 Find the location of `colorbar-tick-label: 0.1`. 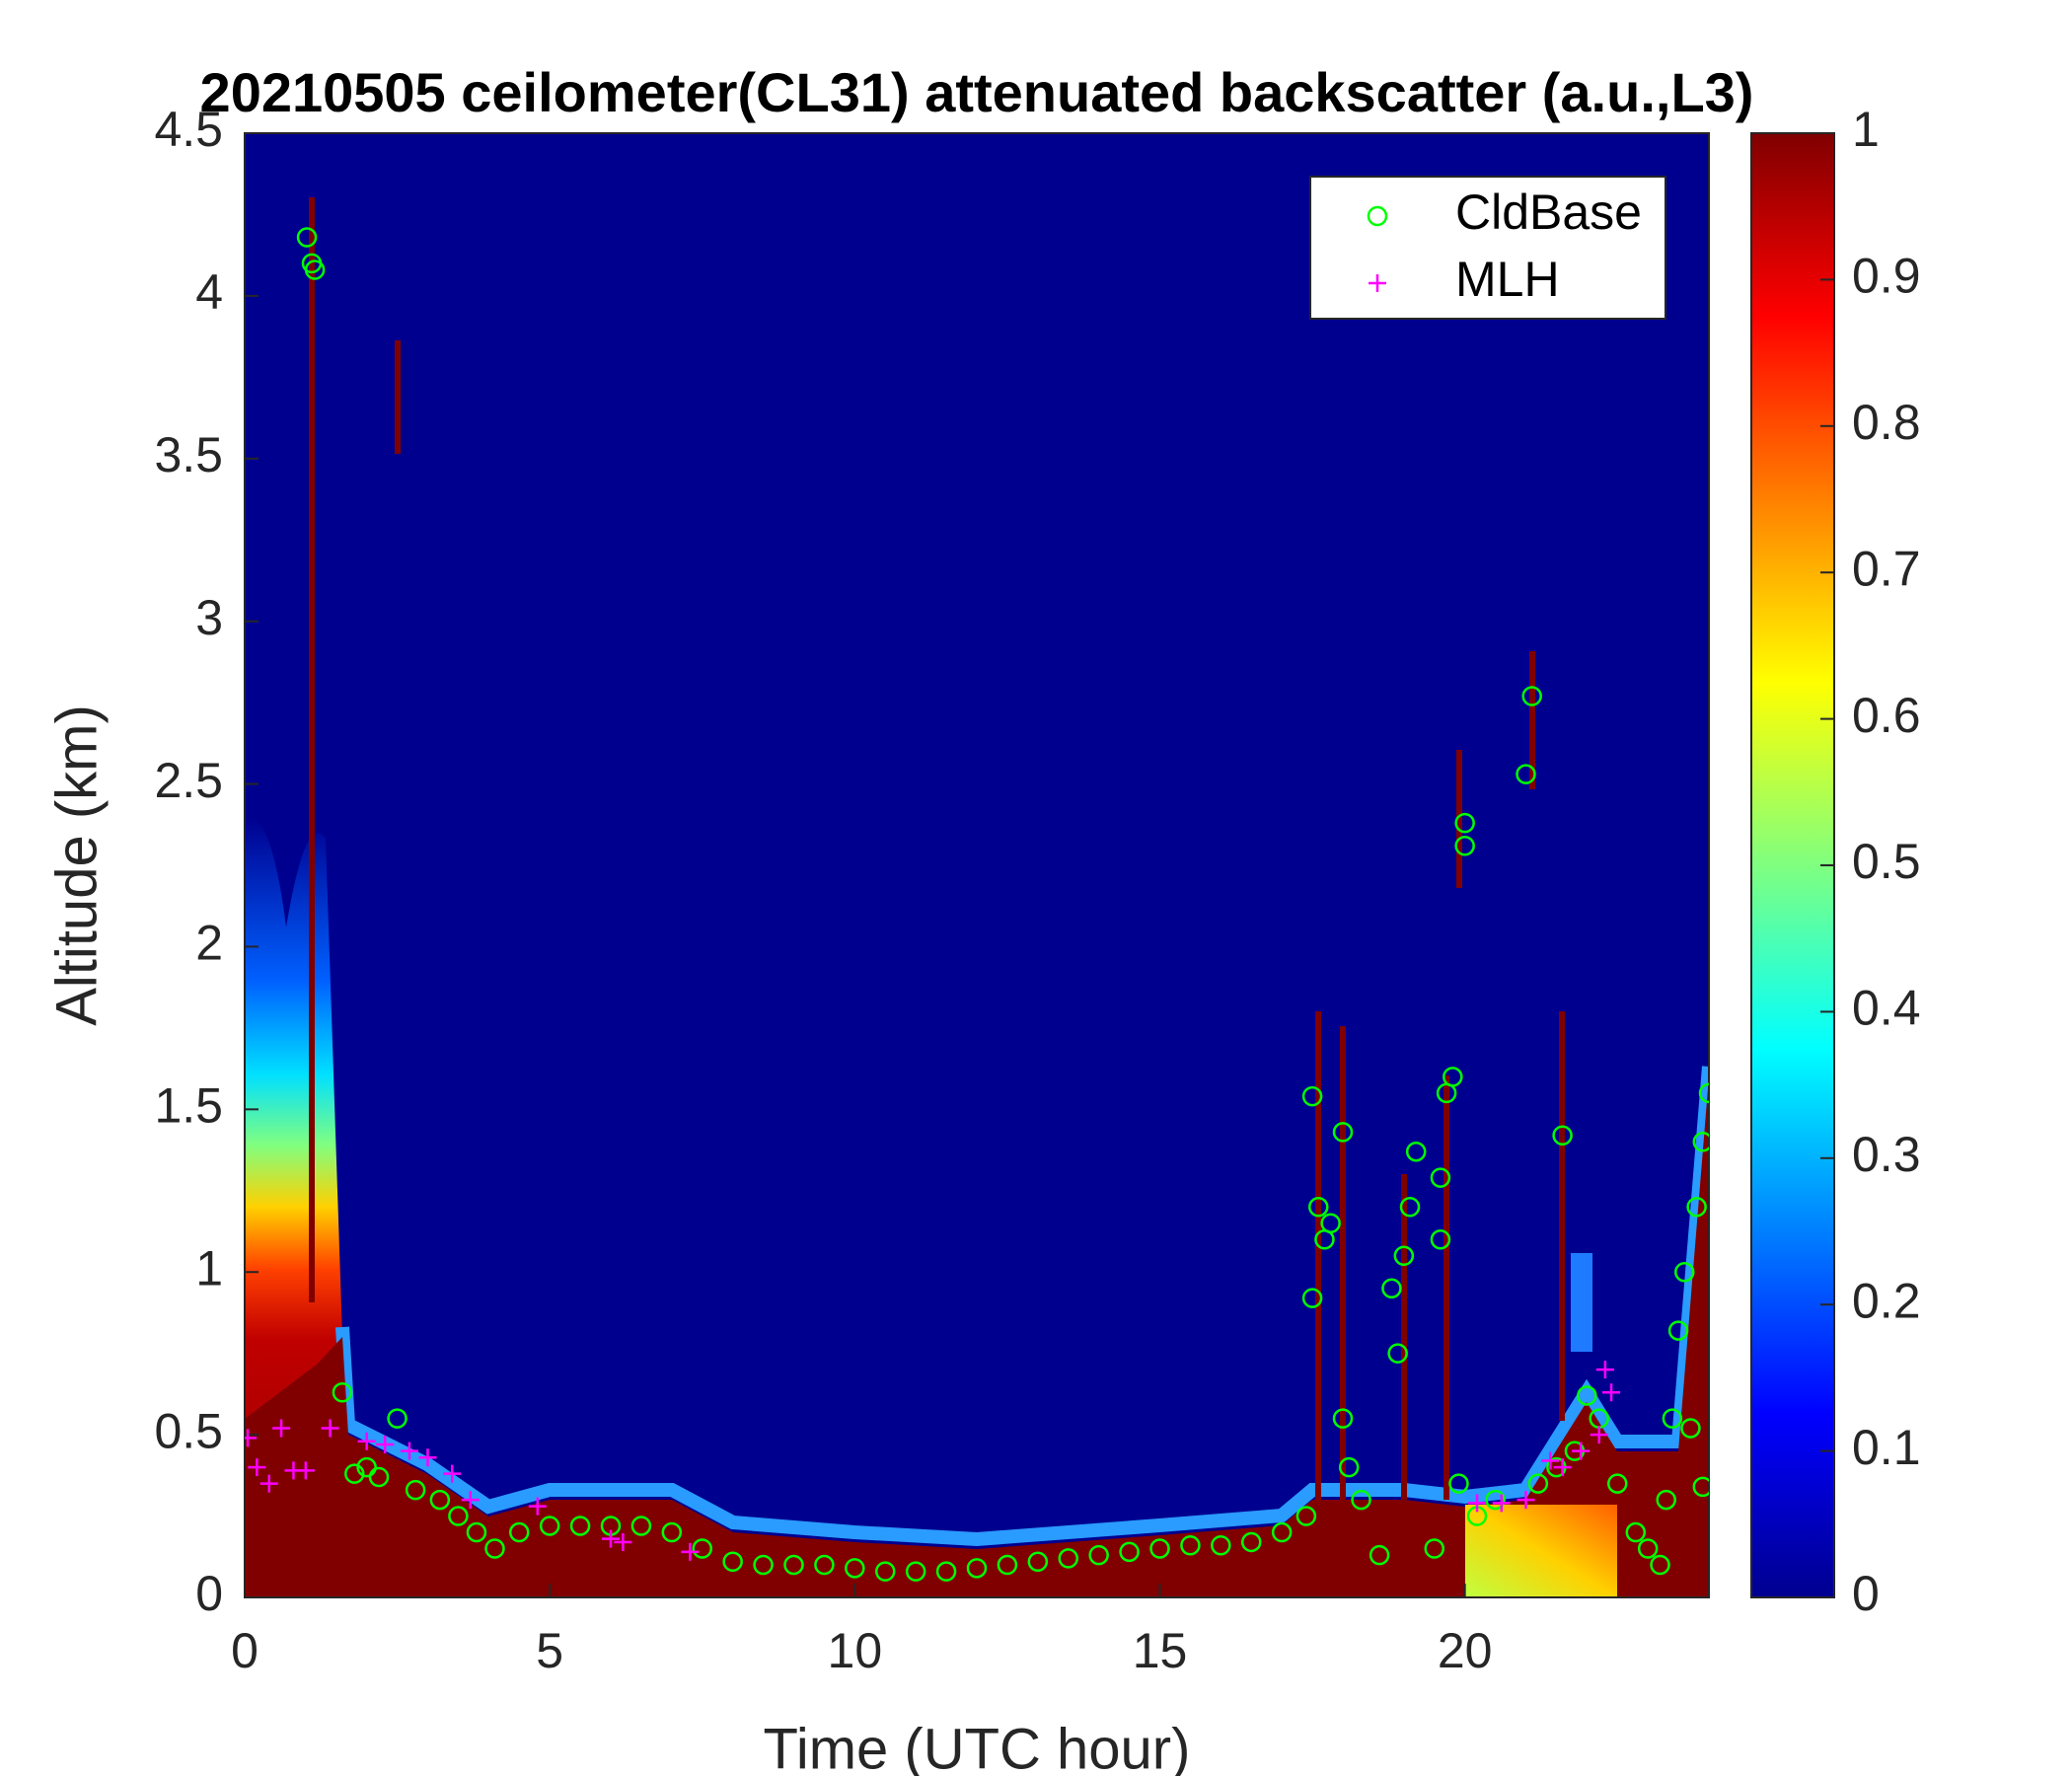

colorbar-tick-label: 0.1 is located at coordinates (1887, 1447).